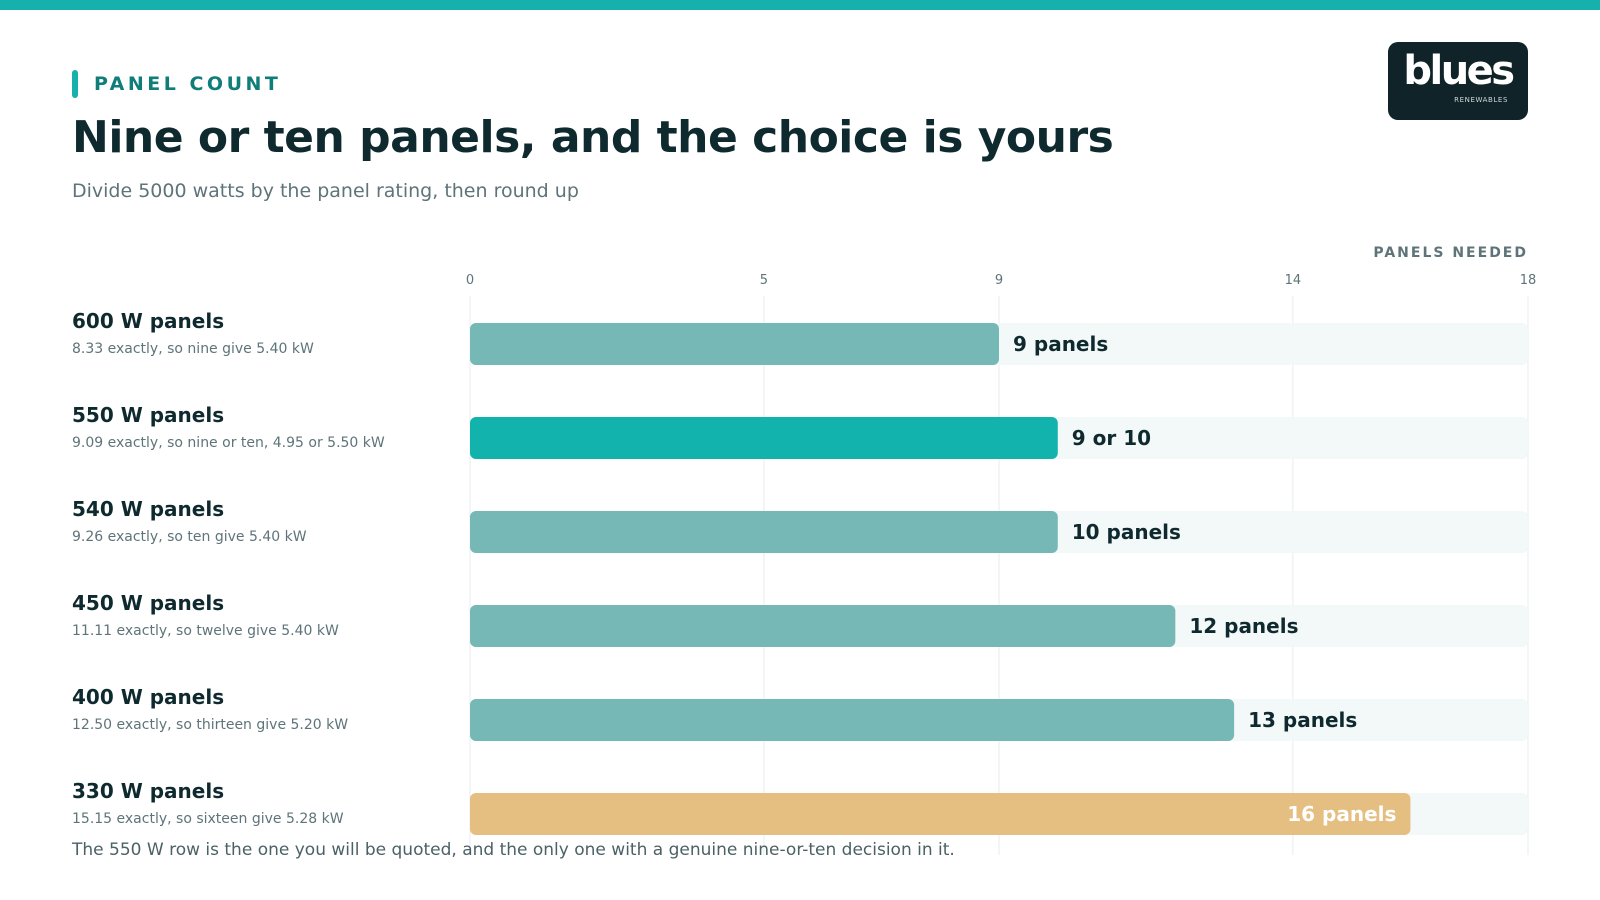 This screenshot has width=1600, height=900. What do you see at coordinates (75, 84) in the screenshot?
I see `eyebrow-marker` at bounding box center [75, 84].